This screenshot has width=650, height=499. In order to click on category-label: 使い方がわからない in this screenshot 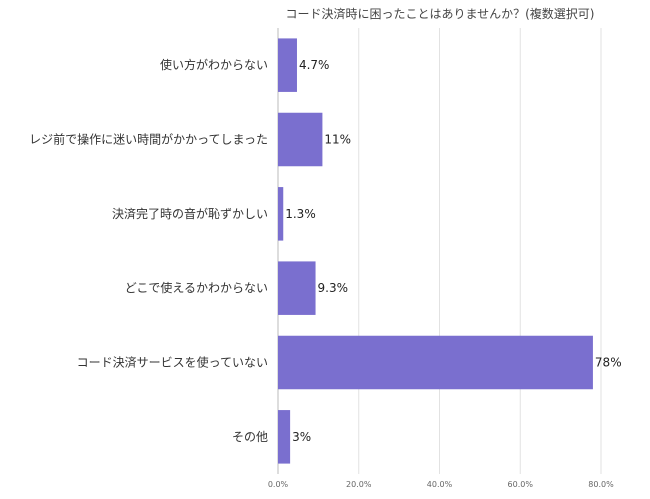, I will do `click(214, 64)`.